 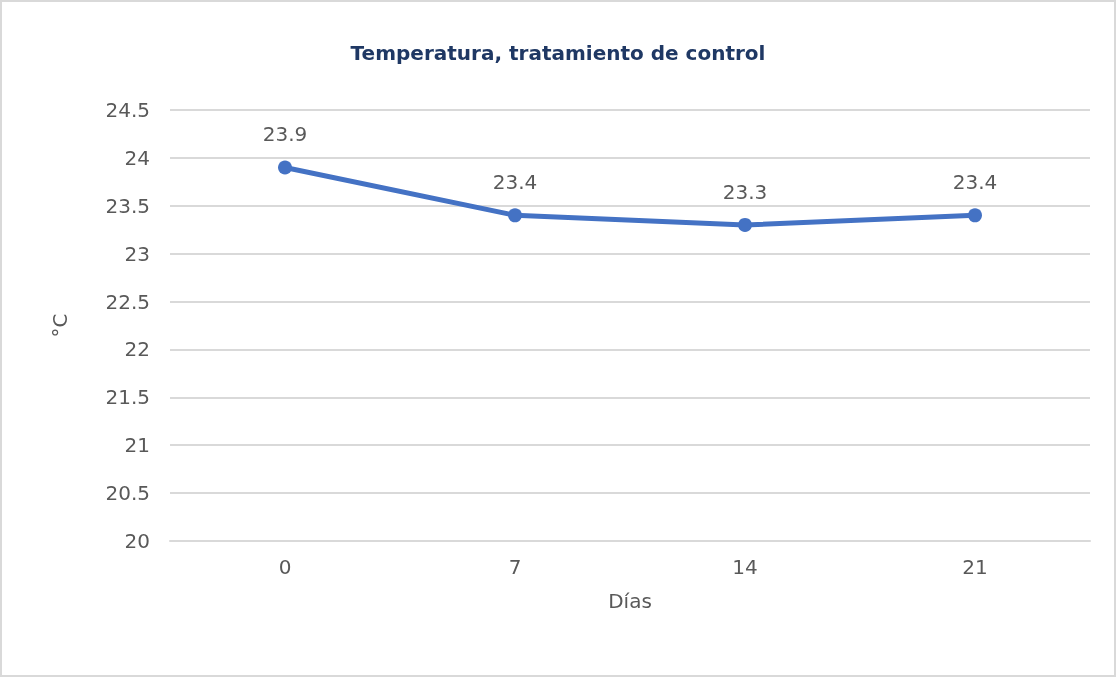 What do you see at coordinates (975, 567) in the screenshot?
I see `x-tick-label: 21` at bounding box center [975, 567].